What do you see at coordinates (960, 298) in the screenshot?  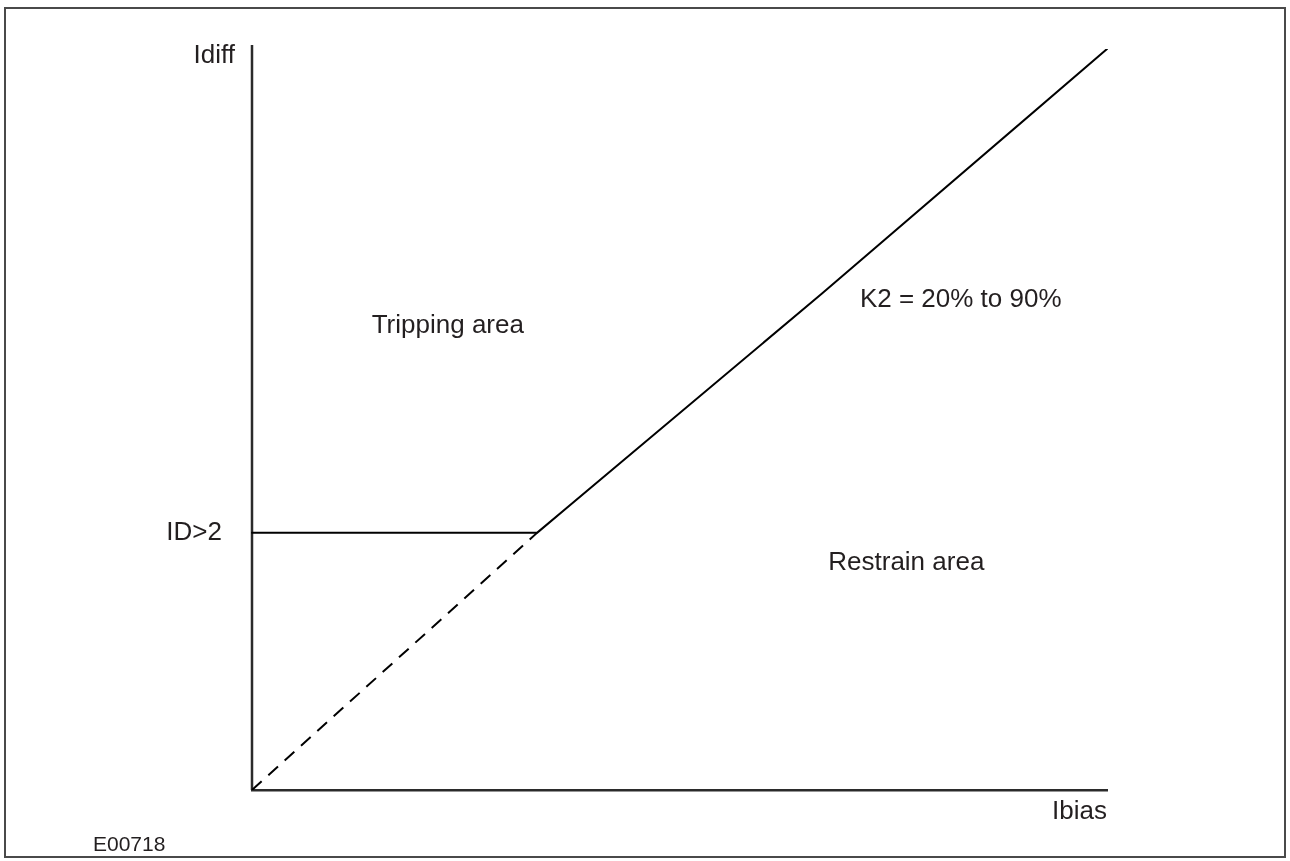 I see `annotation: K2 = 20% to 90%` at bounding box center [960, 298].